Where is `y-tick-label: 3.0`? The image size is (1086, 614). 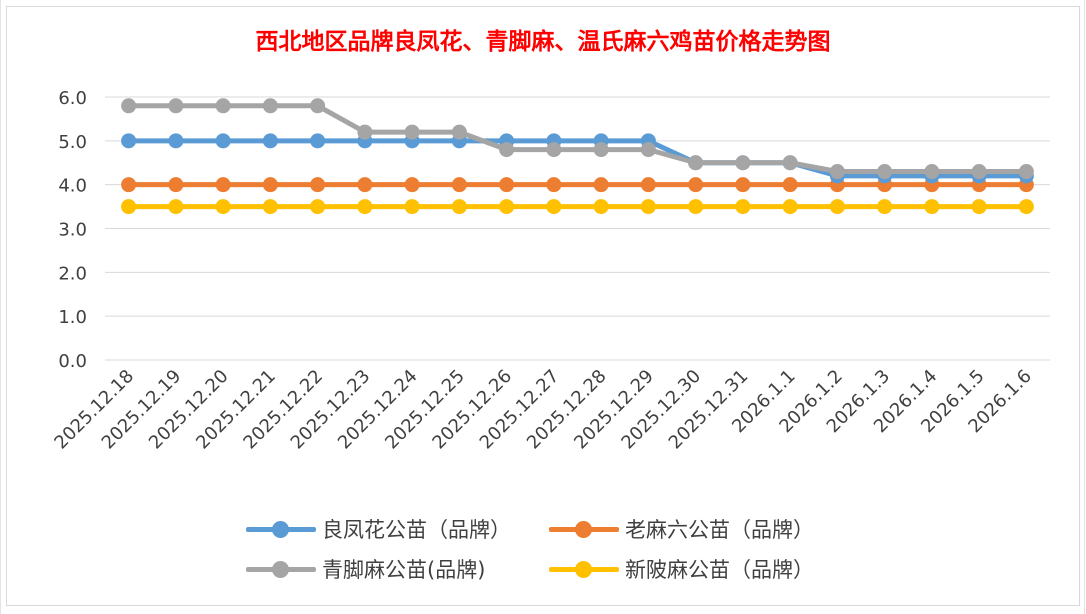
y-tick-label: 3.0 is located at coordinates (72, 230).